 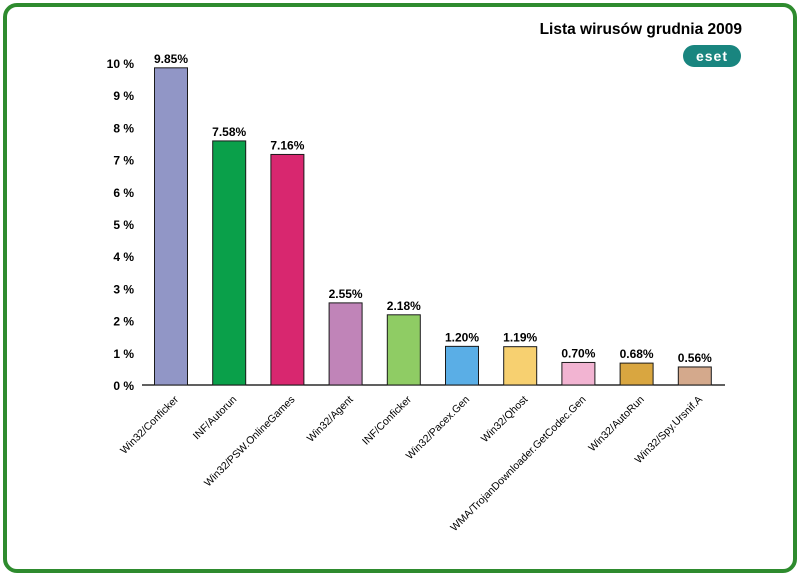 I want to click on y-tick-label: 7 %, so click(x=123, y=161).